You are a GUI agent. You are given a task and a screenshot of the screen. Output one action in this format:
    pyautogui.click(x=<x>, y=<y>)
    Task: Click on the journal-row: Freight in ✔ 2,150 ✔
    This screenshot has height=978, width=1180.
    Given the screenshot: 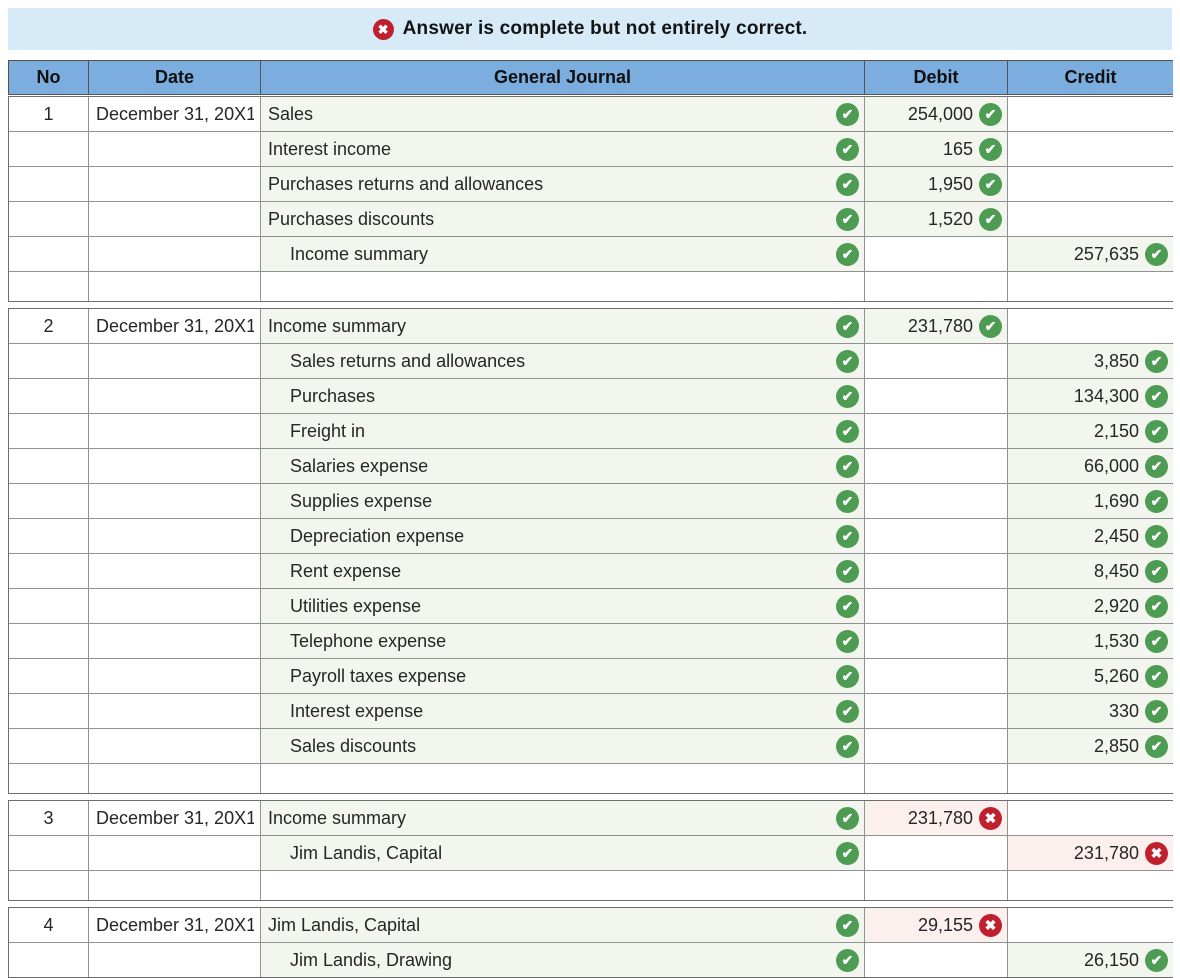 What is the action you would take?
    pyautogui.click(x=591, y=431)
    